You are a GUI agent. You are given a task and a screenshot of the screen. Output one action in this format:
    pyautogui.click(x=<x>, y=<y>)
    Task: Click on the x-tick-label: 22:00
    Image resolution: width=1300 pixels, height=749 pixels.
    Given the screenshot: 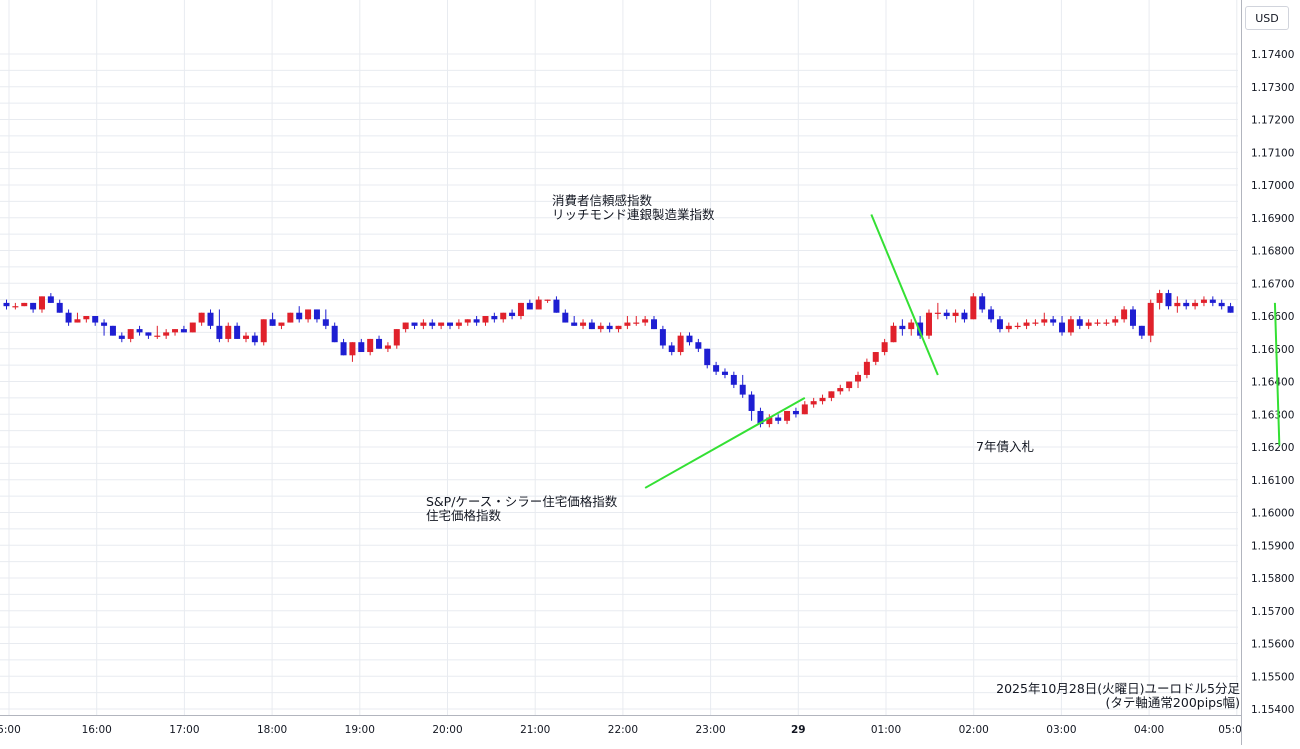 What is the action you would take?
    pyautogui.click(x=623, y=730)
    